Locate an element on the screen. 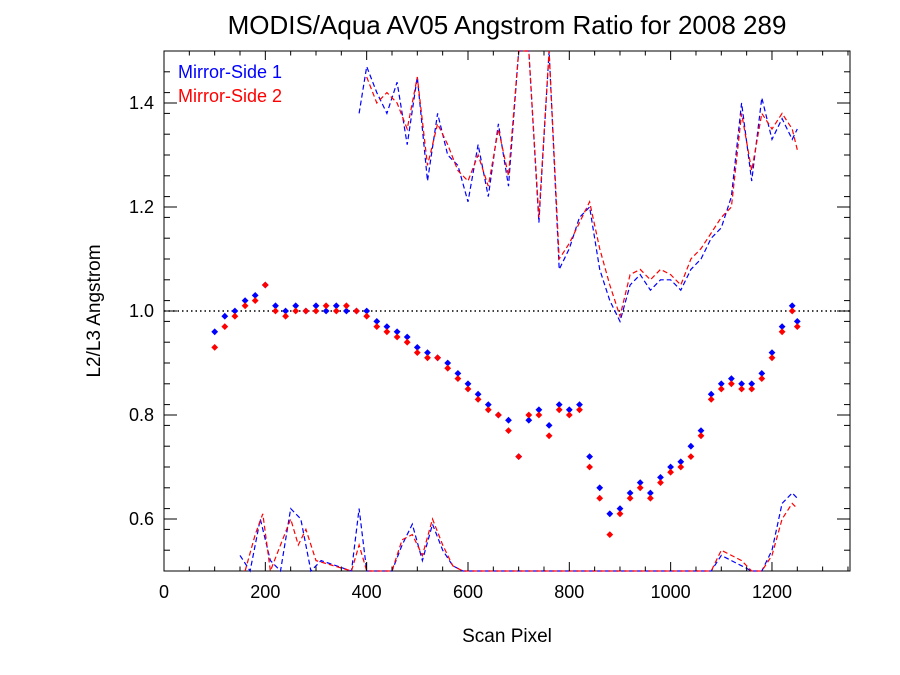  series-mirror-side-1-lower-envelope is located at coordinates (518, 532).